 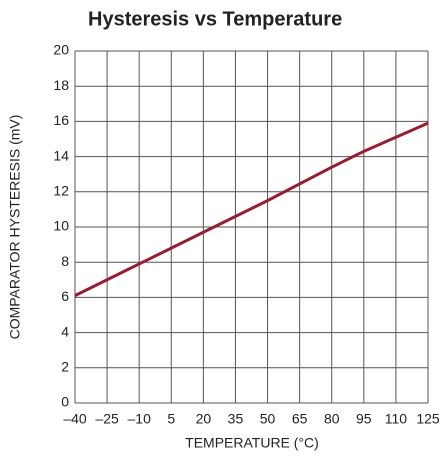 What do you see at coordinates (215, 19) in the screenshot?
I see `chart-title: Hysteresis vs Temperature` at bounding box center [215, 19].